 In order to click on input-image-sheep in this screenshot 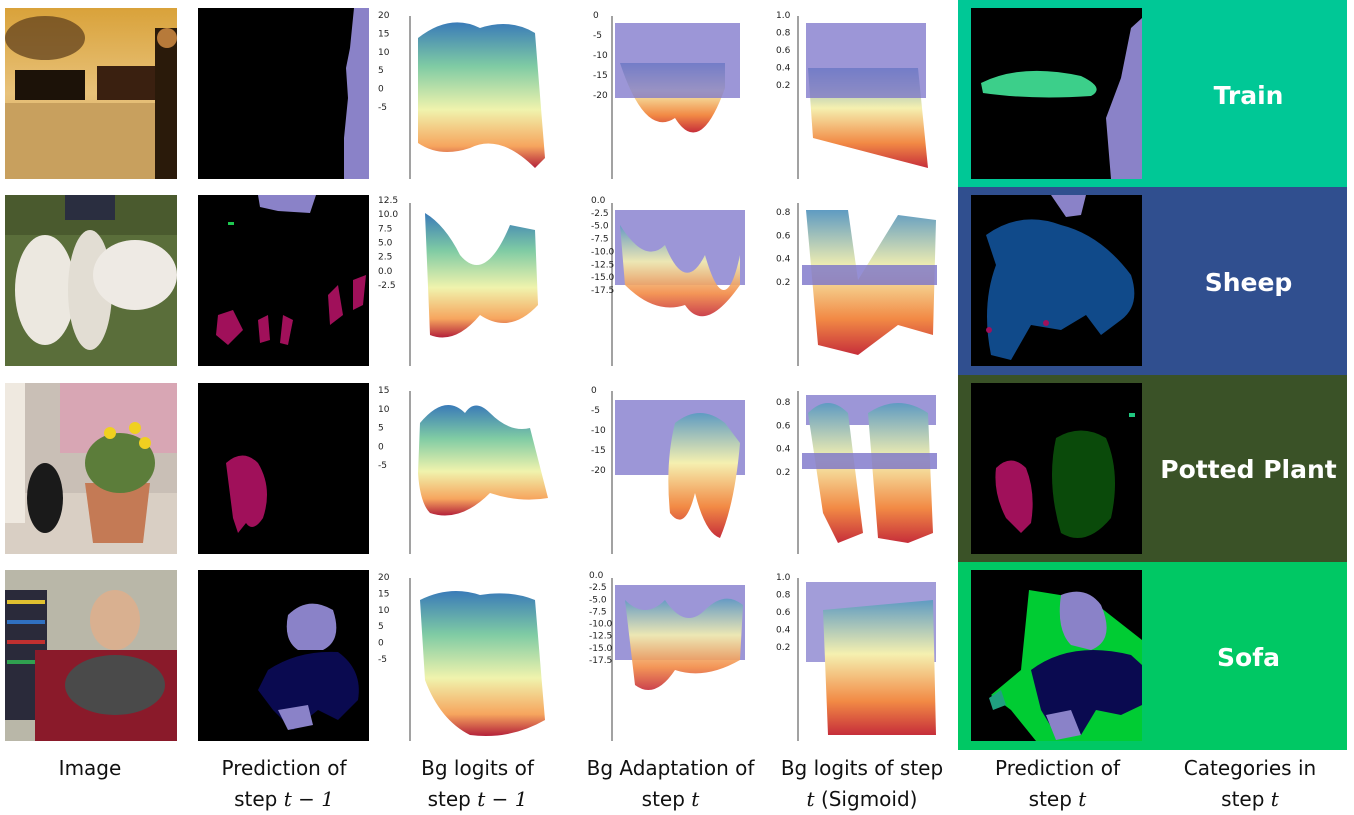, I will do `click(91, 280)`.